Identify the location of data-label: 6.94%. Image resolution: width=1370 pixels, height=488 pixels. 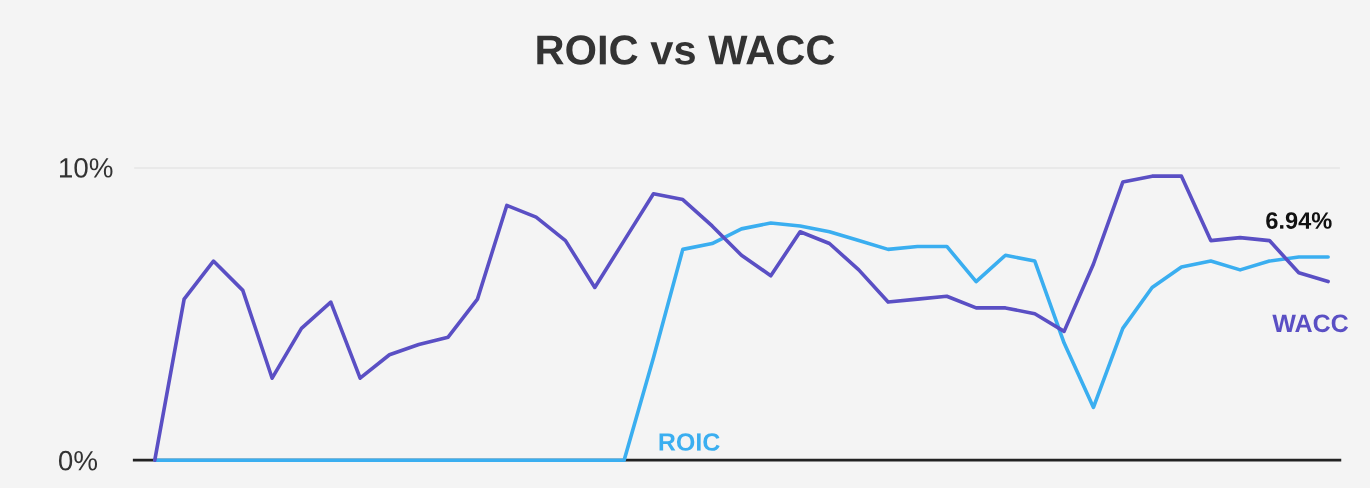
(1299, 220).